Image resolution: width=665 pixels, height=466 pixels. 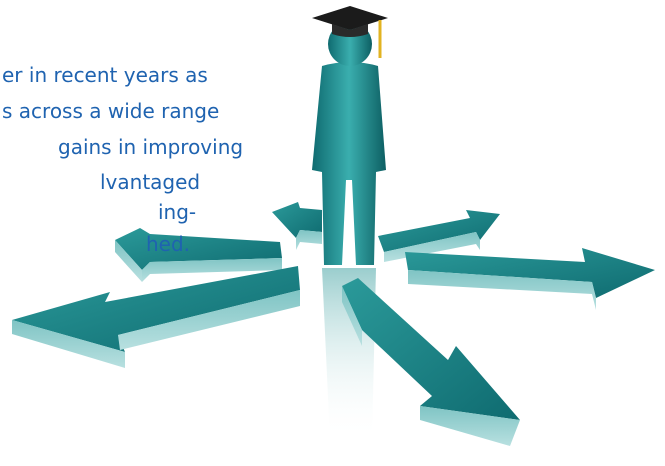 I want to click on text-line: s across a wide range, so click(x=111, y=111).